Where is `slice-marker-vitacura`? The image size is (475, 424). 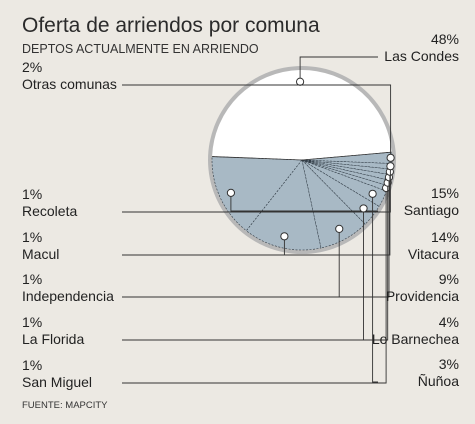 slice-marker-vitacura is located at coordinates (284, 236).